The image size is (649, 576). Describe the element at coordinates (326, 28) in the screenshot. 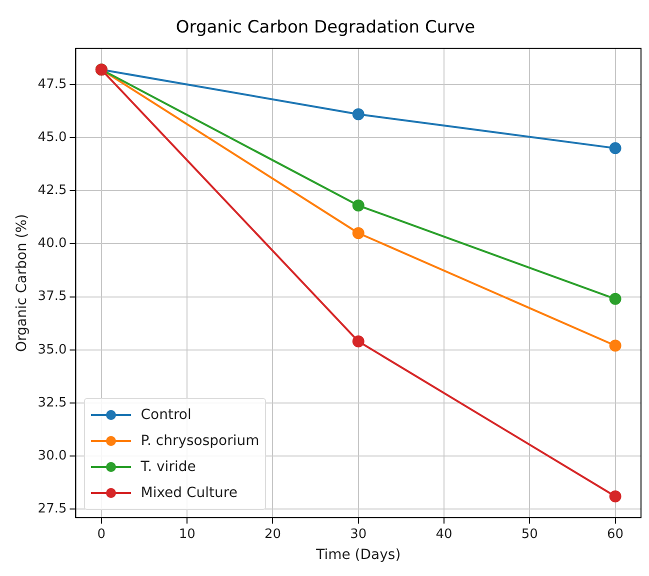

I see `chart-title: Organic Carbon Degradation Curve` at that location.